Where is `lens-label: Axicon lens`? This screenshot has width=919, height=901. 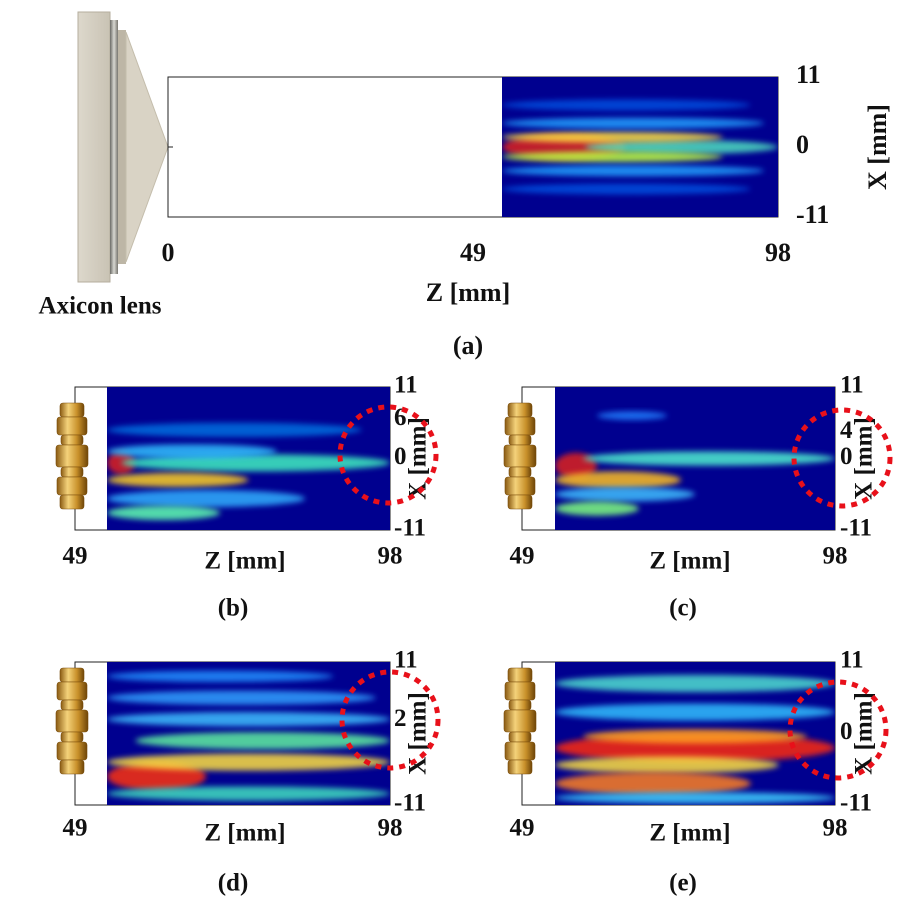 lens-label: Axicon lens is located at coordinates (100, 306).